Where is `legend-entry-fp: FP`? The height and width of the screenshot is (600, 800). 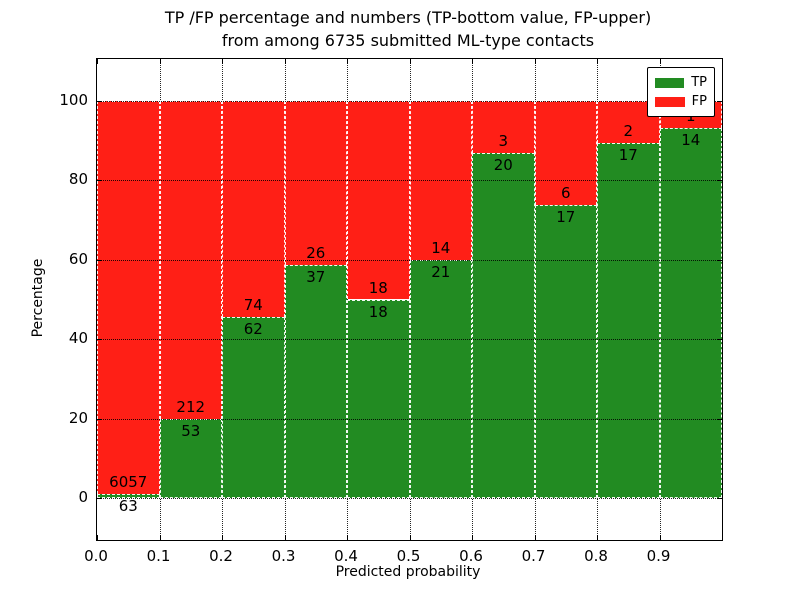 legend-entry-fp: FP is located at coordinates (681, 101).